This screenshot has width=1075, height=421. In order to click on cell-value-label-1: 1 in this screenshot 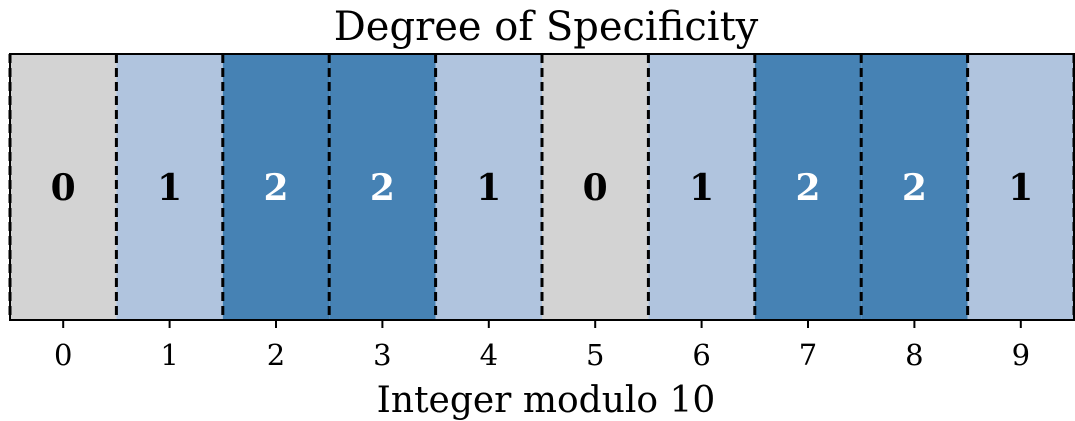, I will do `click(169, 188)`.